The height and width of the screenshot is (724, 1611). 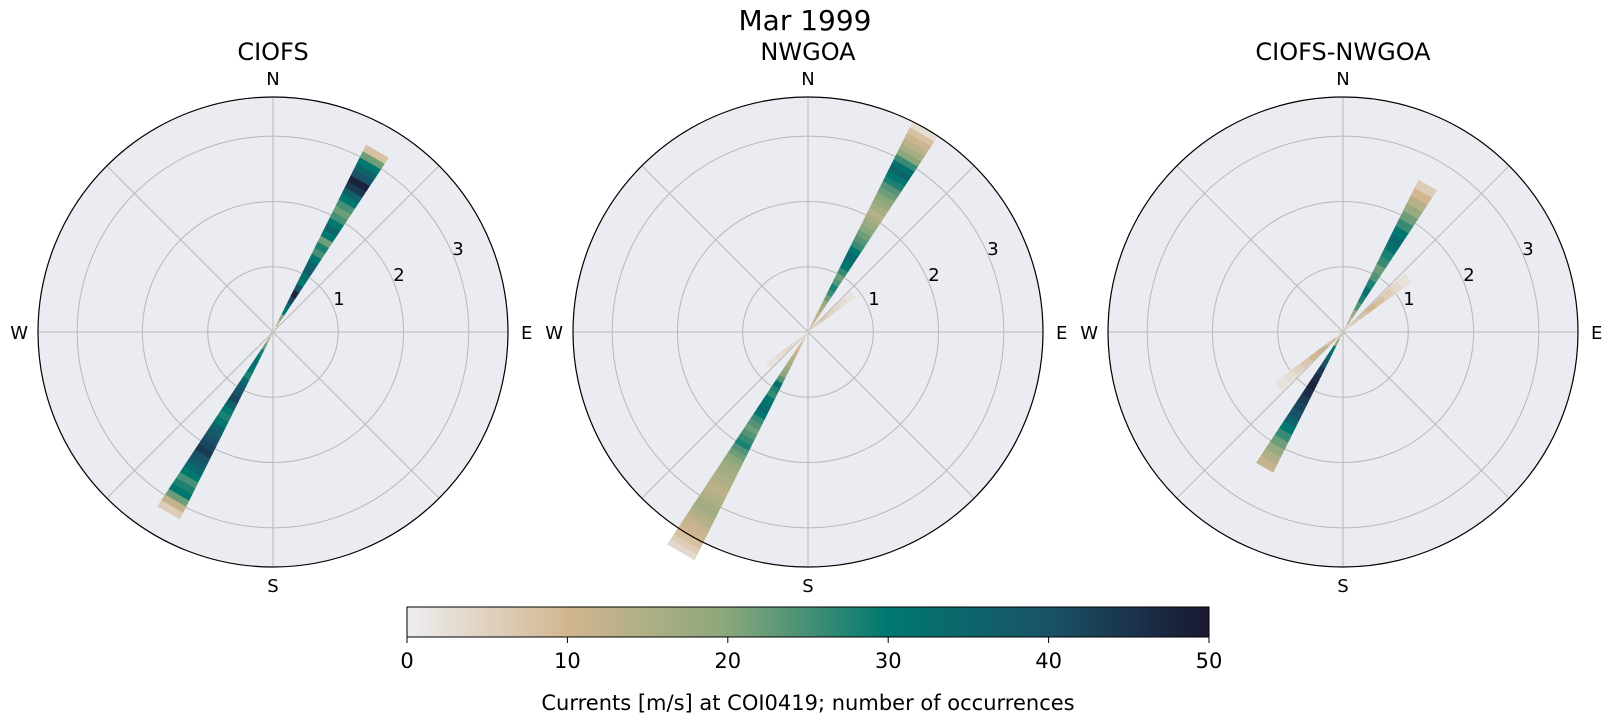 What do you see at coordinates (1343, 52) in the screenshot?
I see `panel-title: CIOFS-NWGOA` at bounding box center [1343, 52].